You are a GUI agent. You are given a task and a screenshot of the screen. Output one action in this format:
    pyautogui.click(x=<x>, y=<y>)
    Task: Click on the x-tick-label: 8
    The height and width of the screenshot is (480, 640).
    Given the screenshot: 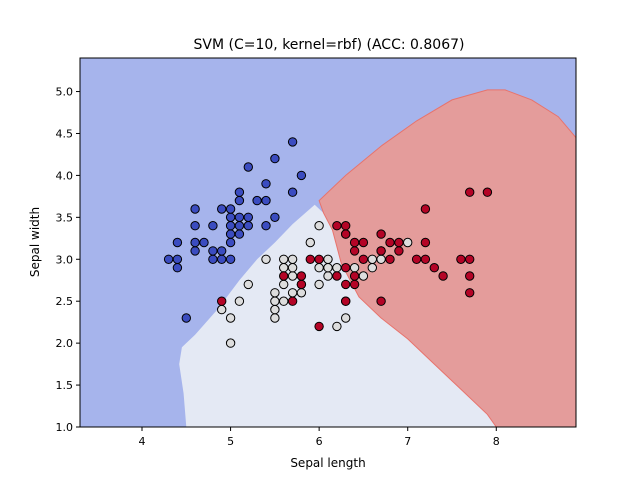 What is the action you would take?
    pyautogui.click(x=496, y=441)
    